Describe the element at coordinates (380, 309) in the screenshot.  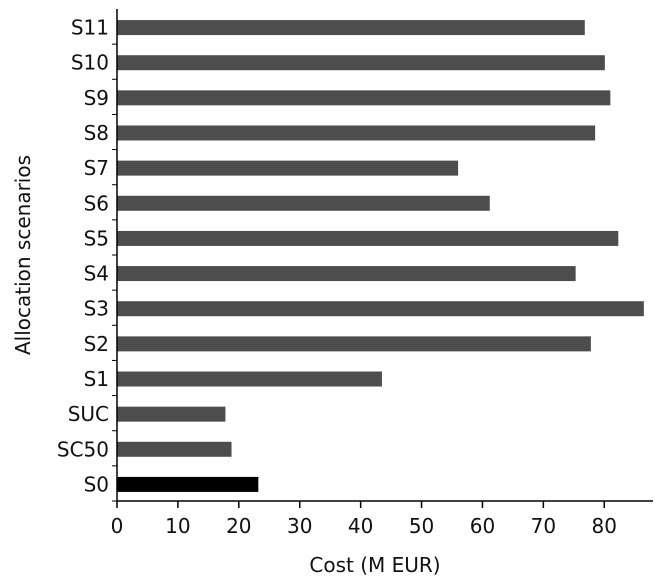
I see `bar-s3` at that location.